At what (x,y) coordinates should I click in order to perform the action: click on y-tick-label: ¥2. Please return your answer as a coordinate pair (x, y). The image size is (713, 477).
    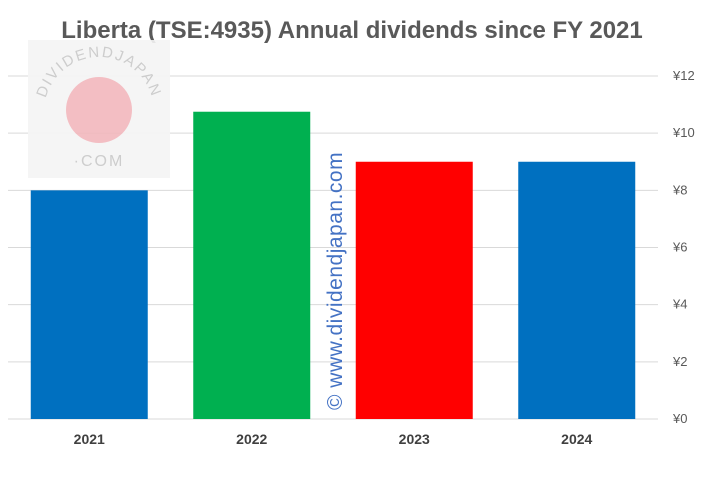
    Looking at the image, I should click on (679, 361).